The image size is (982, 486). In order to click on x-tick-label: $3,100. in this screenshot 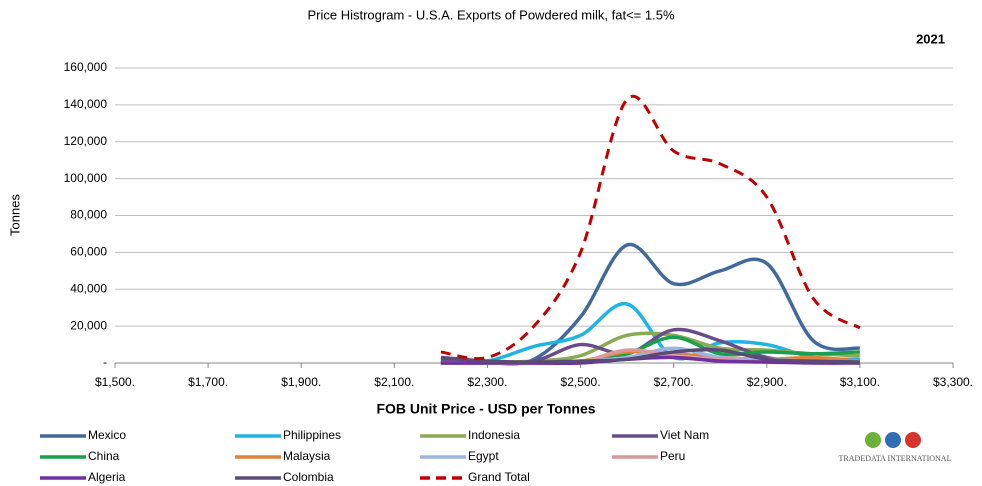, I will do `click(860, 382)`.